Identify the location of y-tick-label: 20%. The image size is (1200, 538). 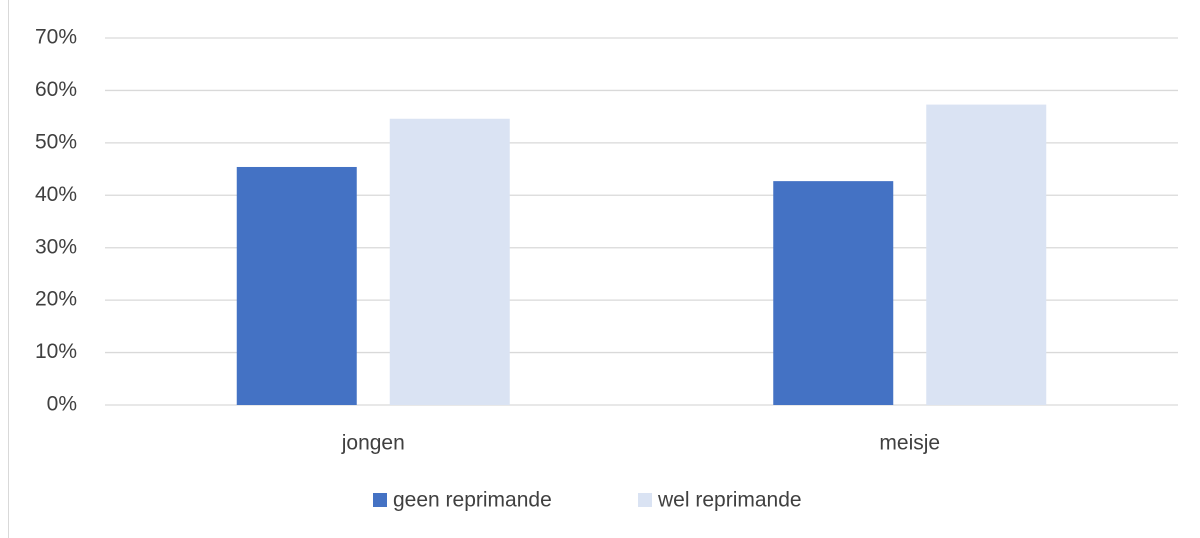
(56, 299).